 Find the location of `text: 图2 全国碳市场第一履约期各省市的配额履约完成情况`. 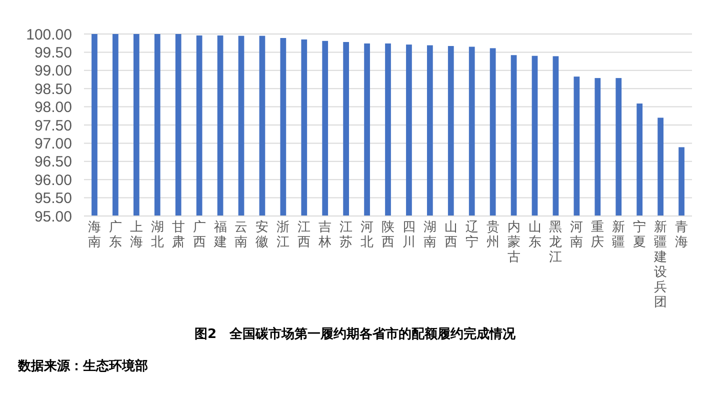

text: 图2 全国碳市场第一履约期各省市的配额履约完成情况 is located at coordinates (355, 334).